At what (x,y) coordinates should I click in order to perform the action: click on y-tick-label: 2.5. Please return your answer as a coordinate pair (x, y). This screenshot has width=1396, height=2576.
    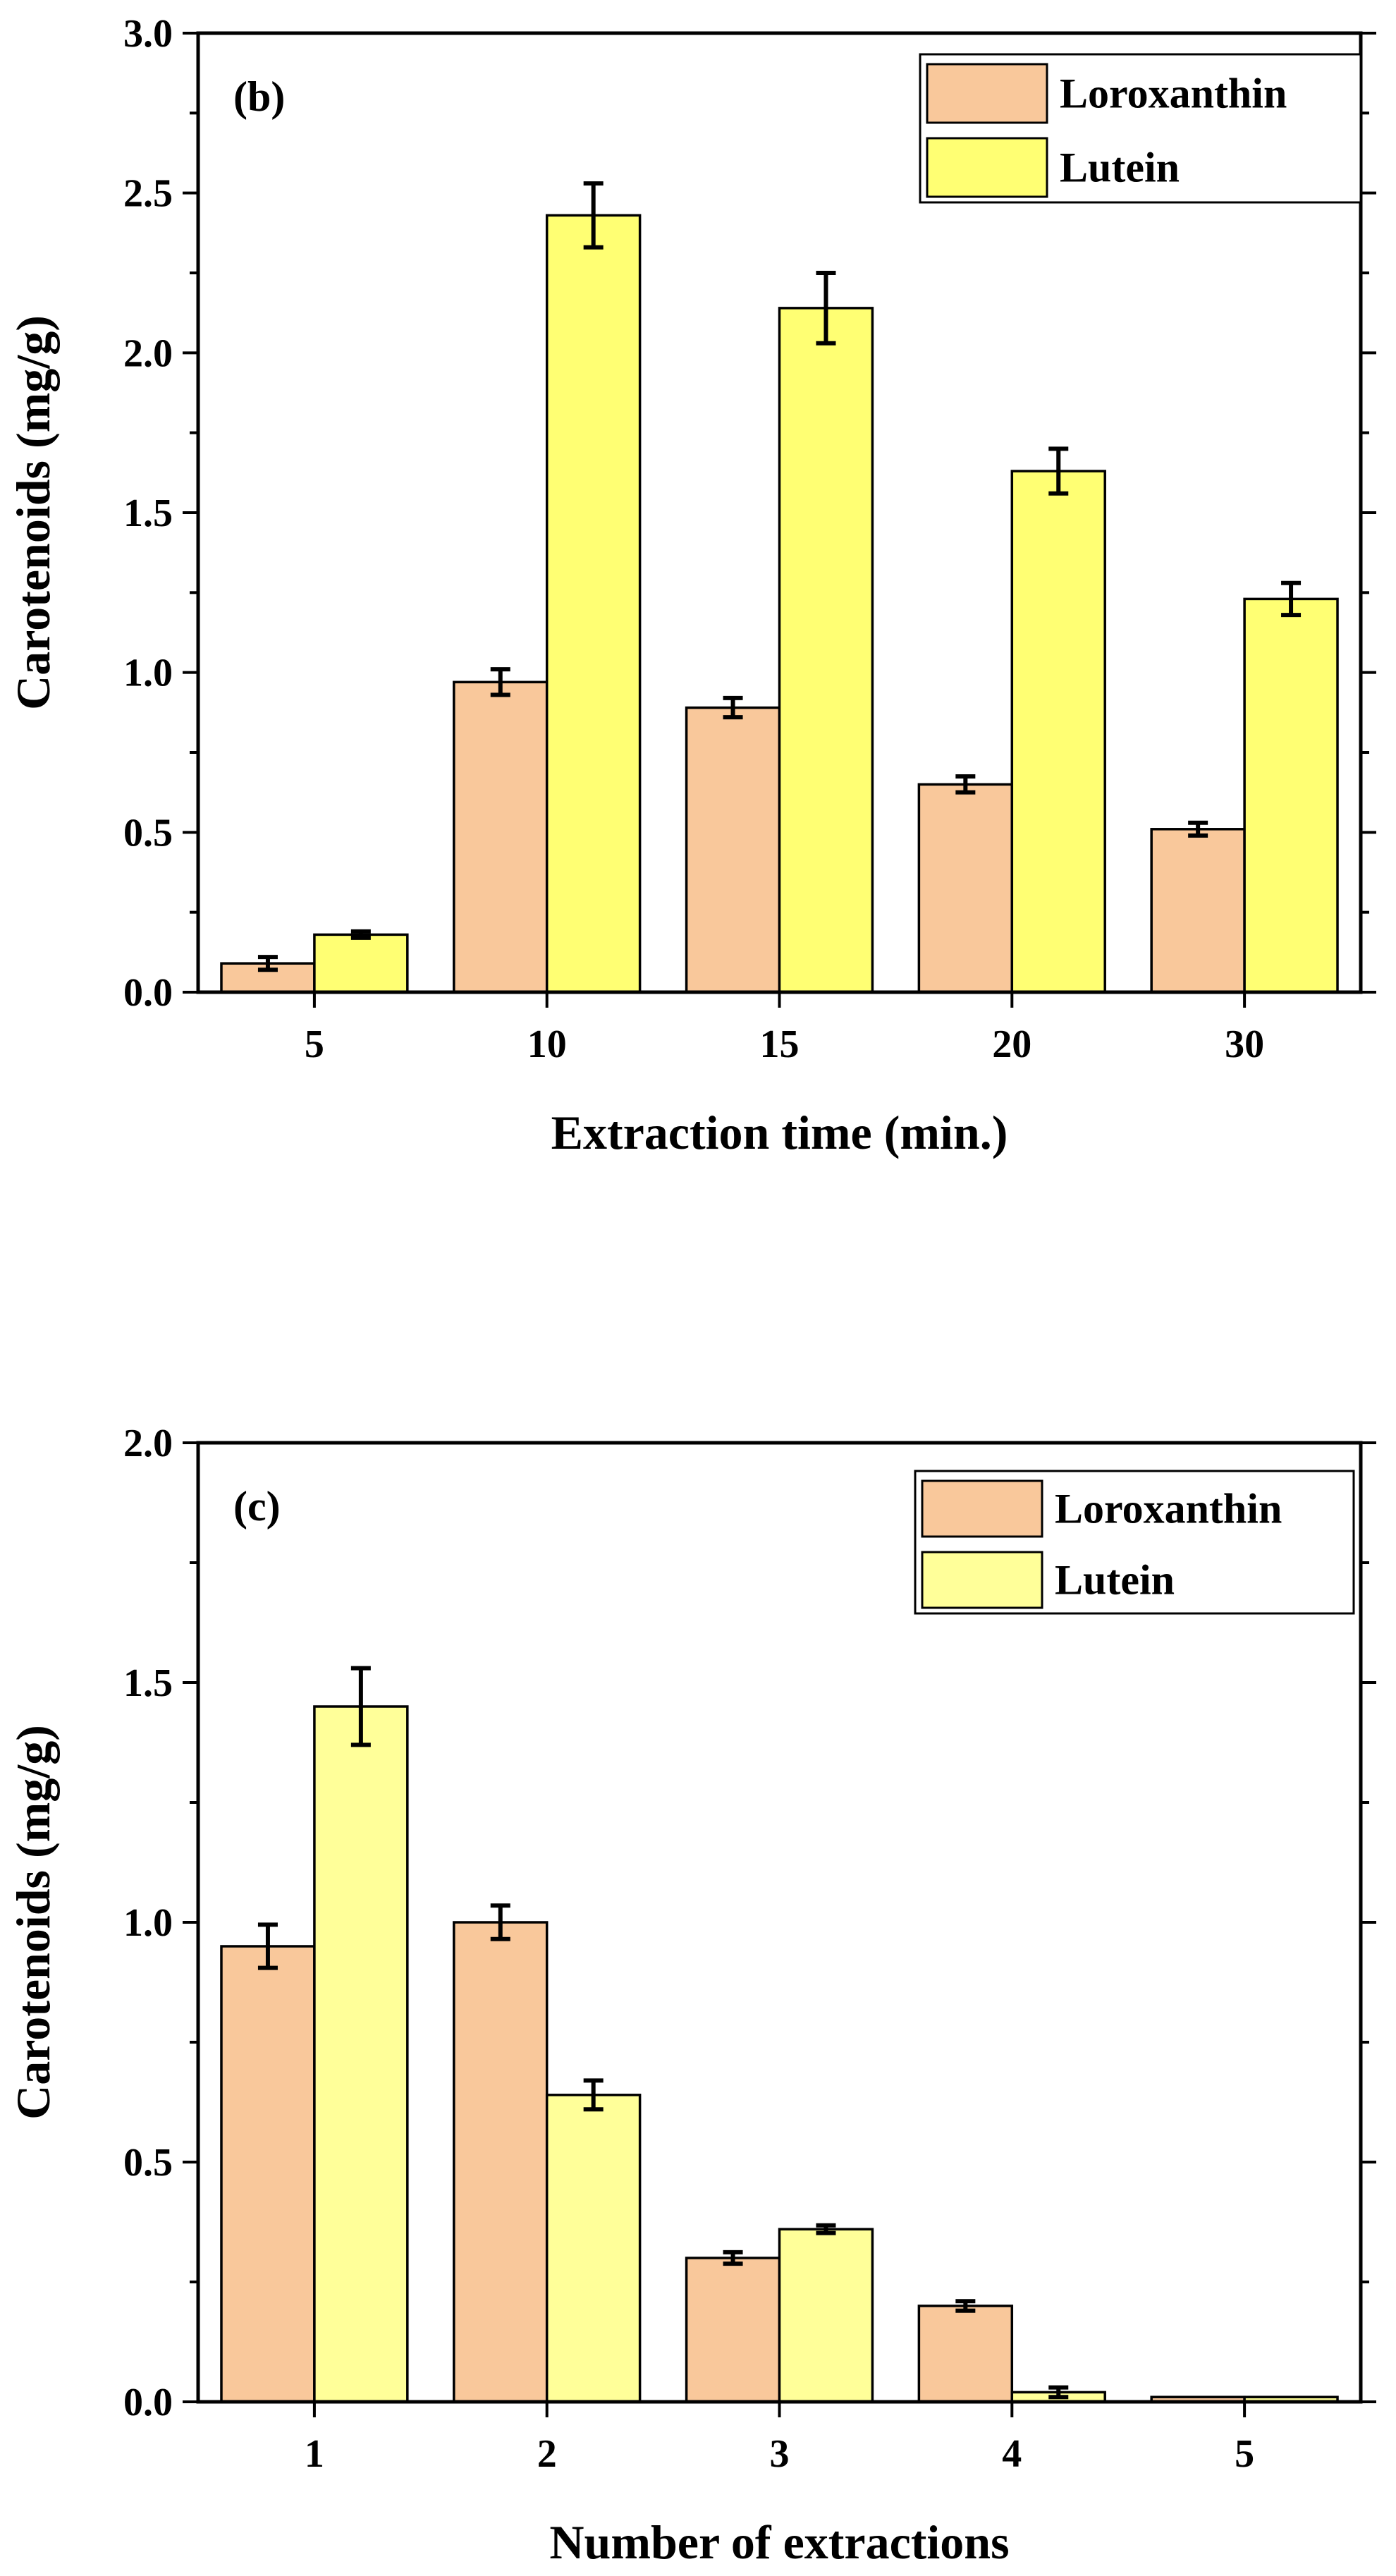
    Looking at the image, I should click on (148, 194).